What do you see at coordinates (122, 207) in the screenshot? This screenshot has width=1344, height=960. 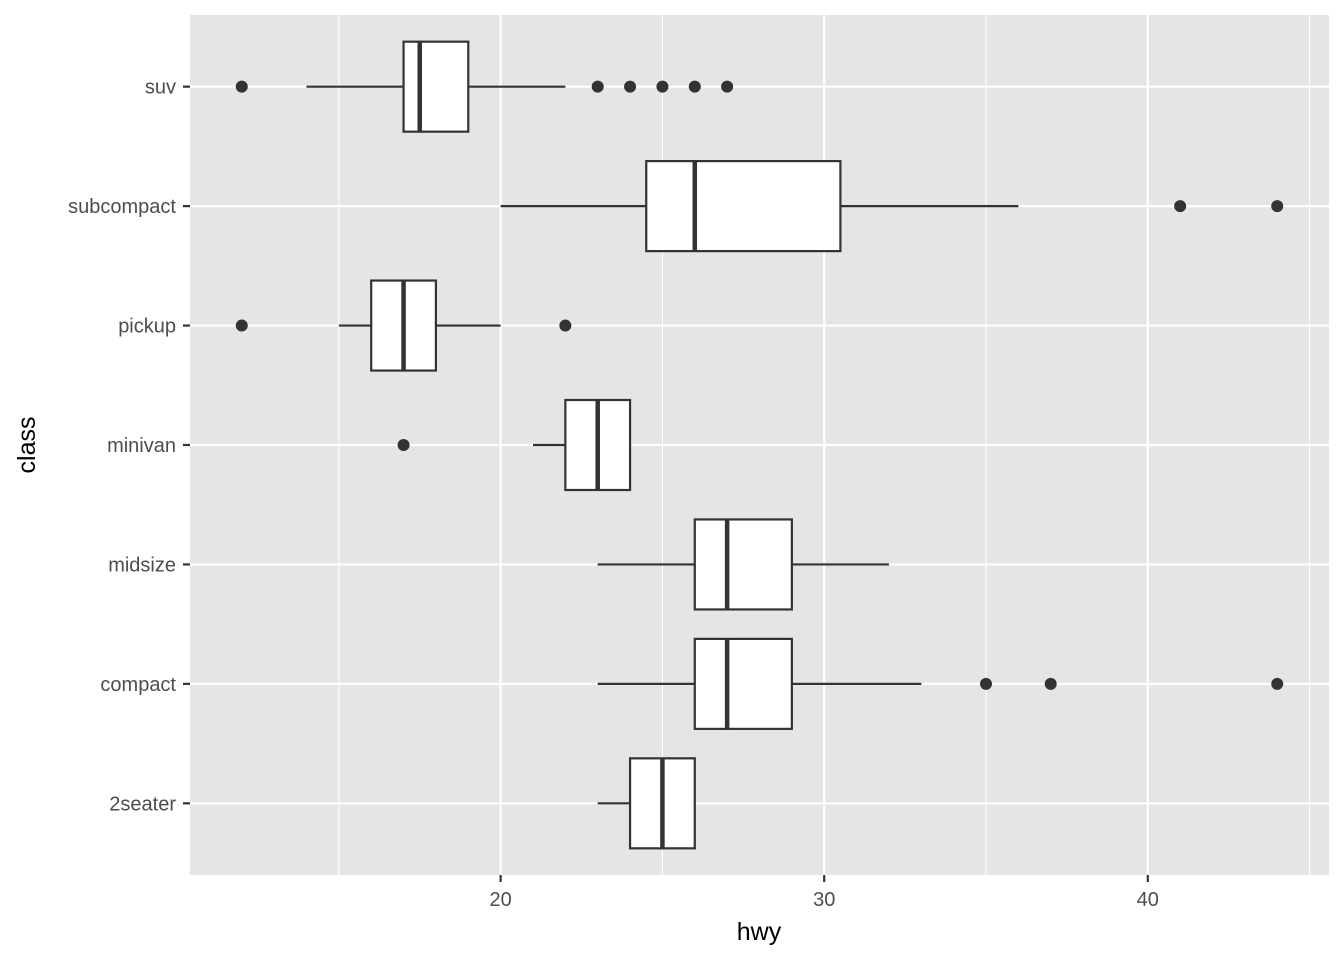 I see `y-tick-label: subcompact` at bounding box center [122, 207].